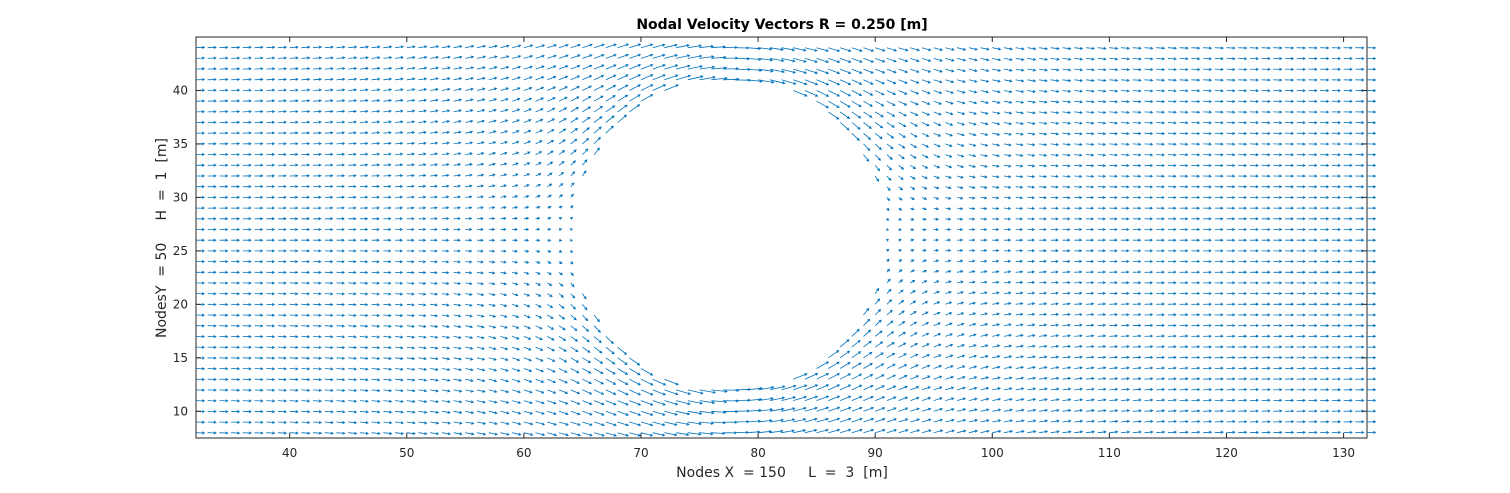 The image size is (1510, 493). I want to click on x-tick-label: 70, so click(640, 453).